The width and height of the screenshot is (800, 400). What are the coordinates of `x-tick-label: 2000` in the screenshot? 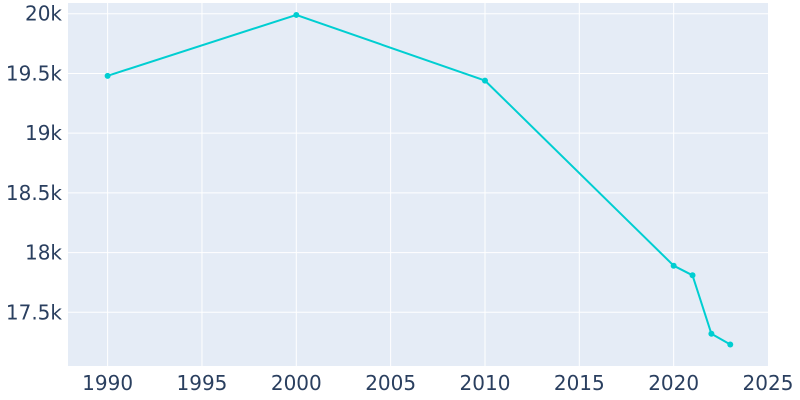 It's located at (296, 383).